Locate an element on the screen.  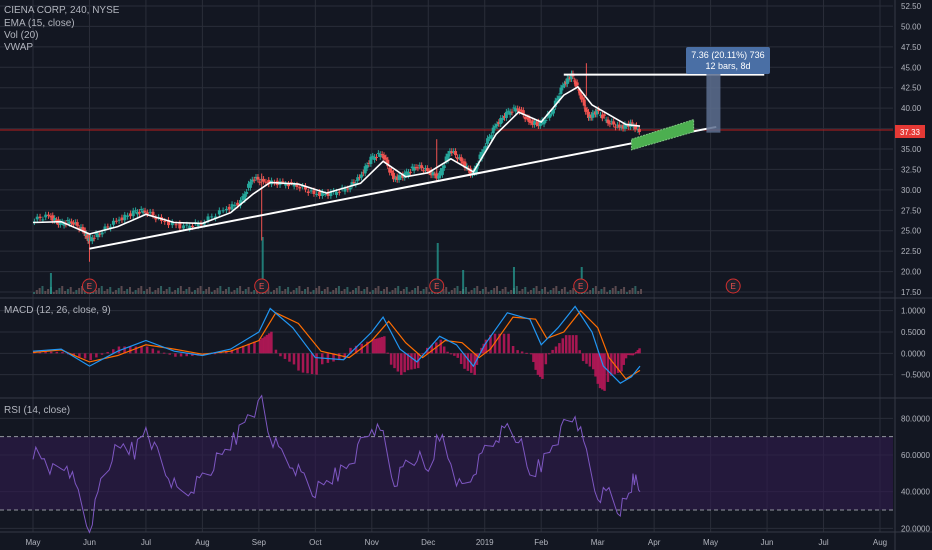
earnings-marker is located at coordinates (89, 286).